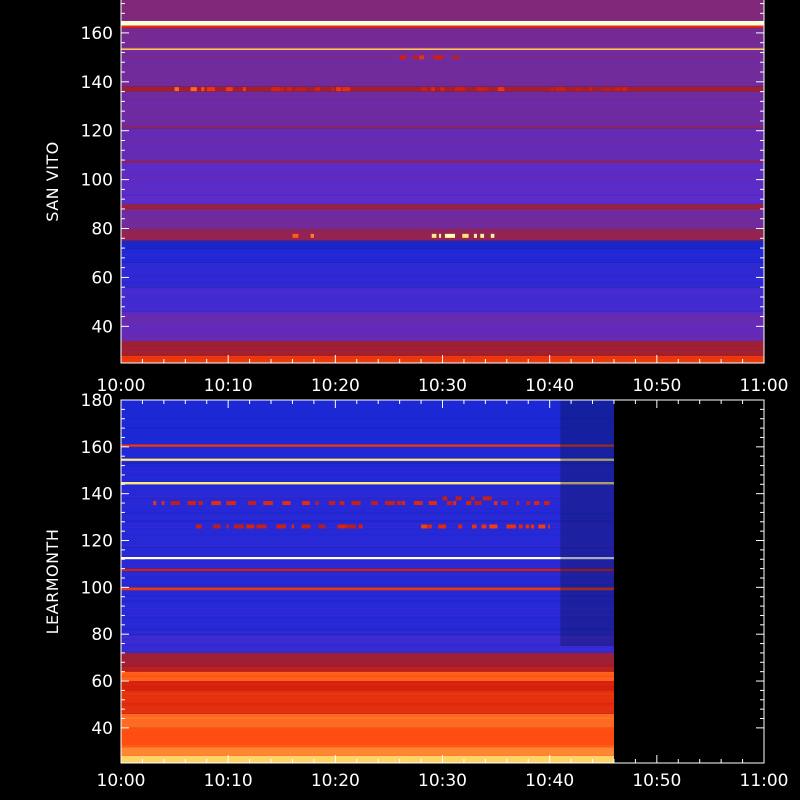  What do you see at coordinates (102, 729) in the screenshot?
I see `y-tick-label: 40` at bounding box center [102, 729].